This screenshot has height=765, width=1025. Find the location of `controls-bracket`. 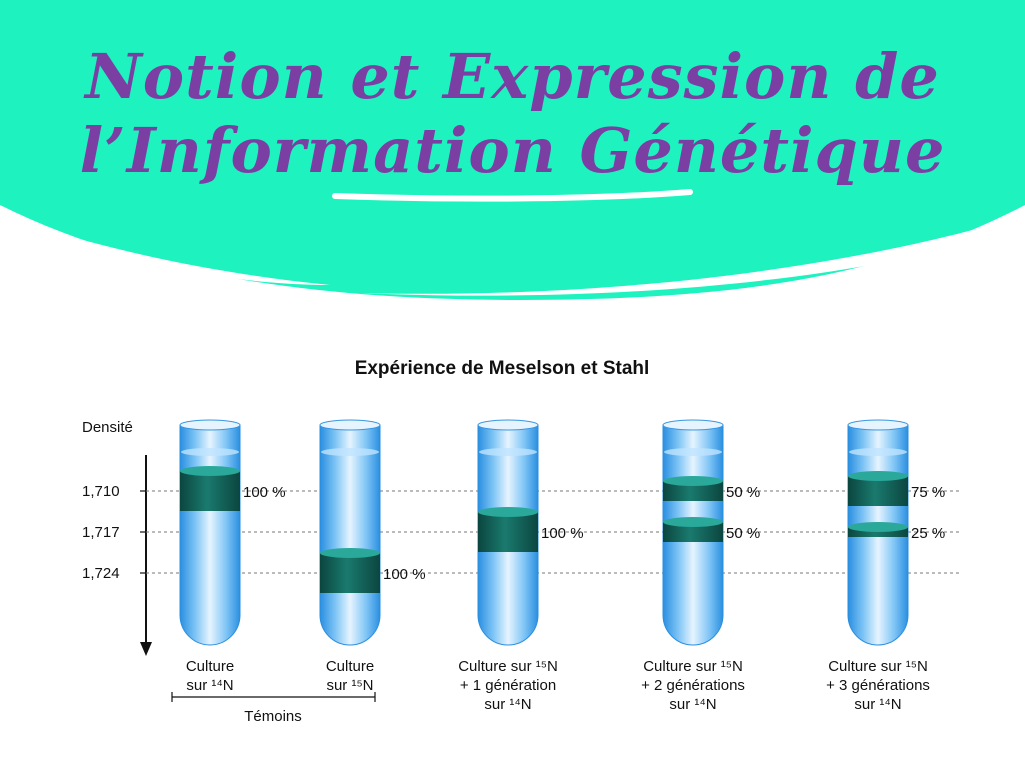

controls-bracket is located at coordinates (273, 697).